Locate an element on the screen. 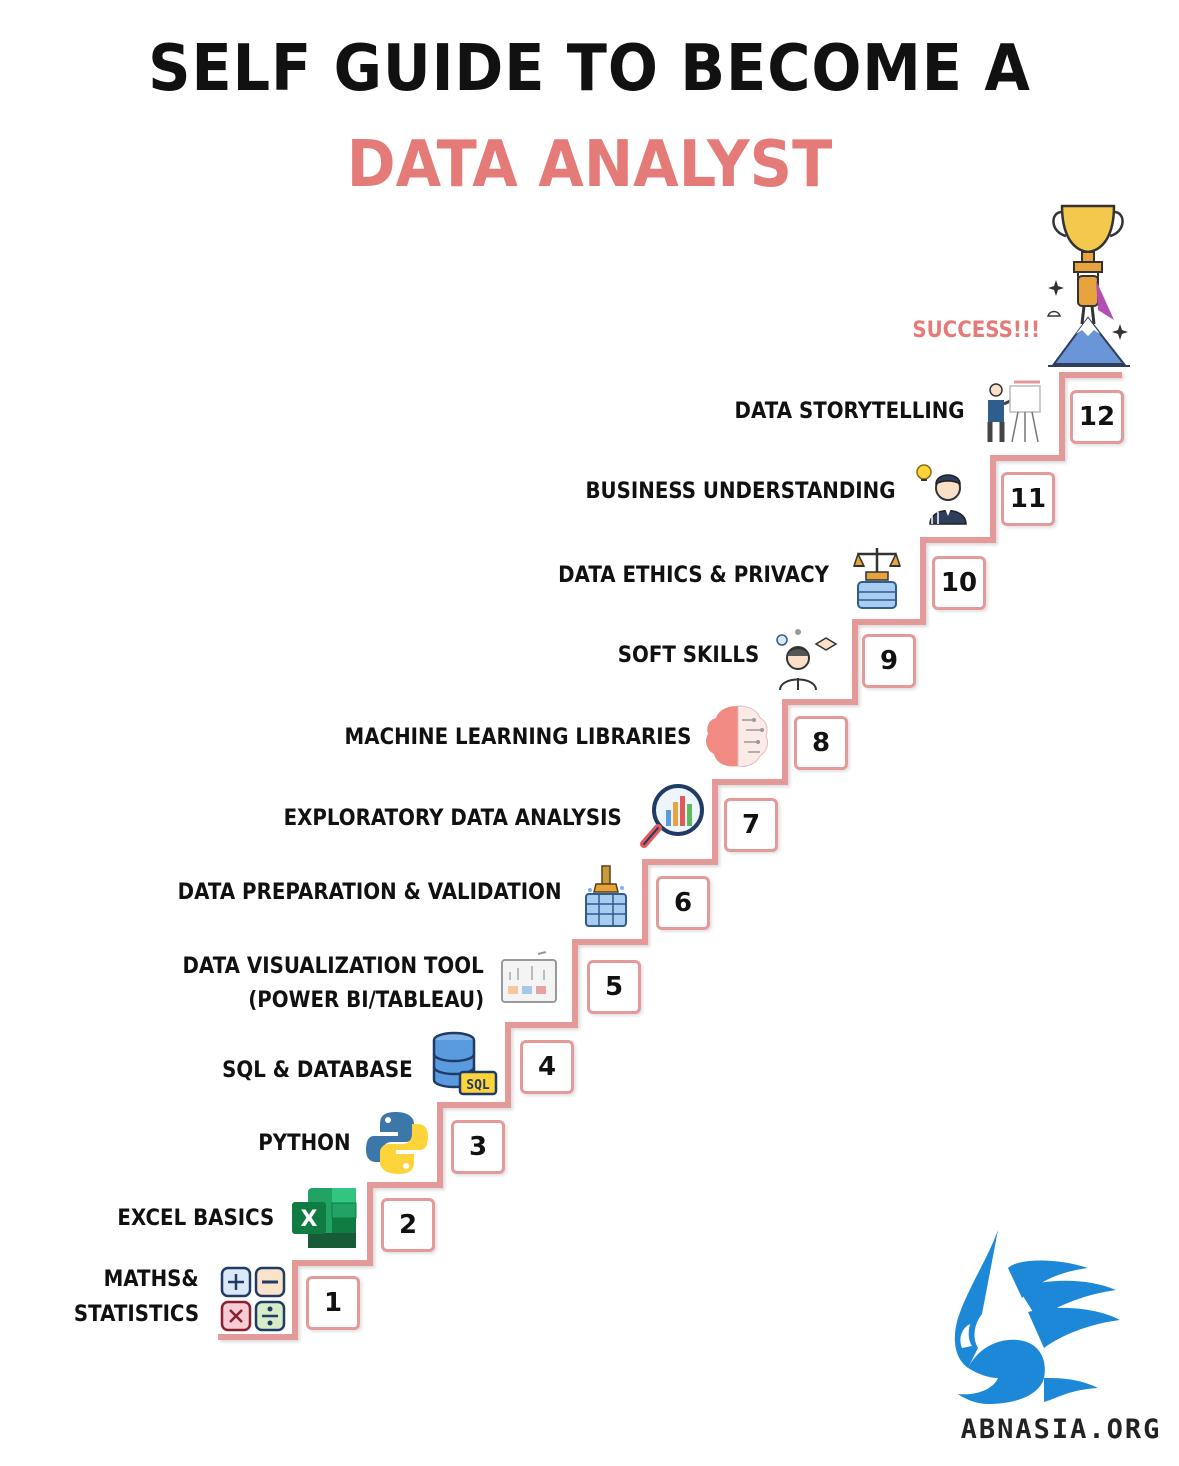 The height and width of the screenshot is (1466, 1179). calculator-icon is located at coordinates (253, 1299).